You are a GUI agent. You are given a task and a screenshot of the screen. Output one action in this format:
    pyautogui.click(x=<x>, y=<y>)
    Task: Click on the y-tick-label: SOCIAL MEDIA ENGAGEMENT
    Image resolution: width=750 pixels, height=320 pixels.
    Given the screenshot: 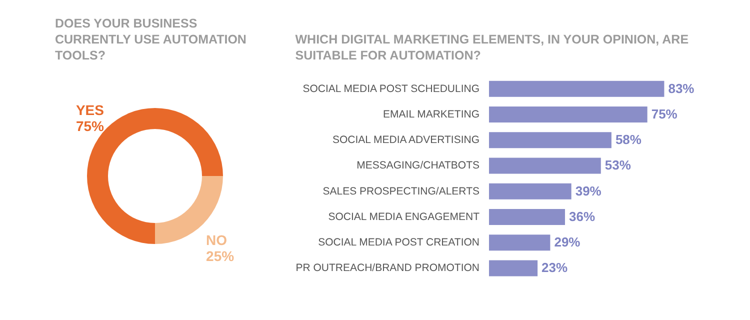 What is the action you would take?
    pyautogui.click(x=404, y=216)
    